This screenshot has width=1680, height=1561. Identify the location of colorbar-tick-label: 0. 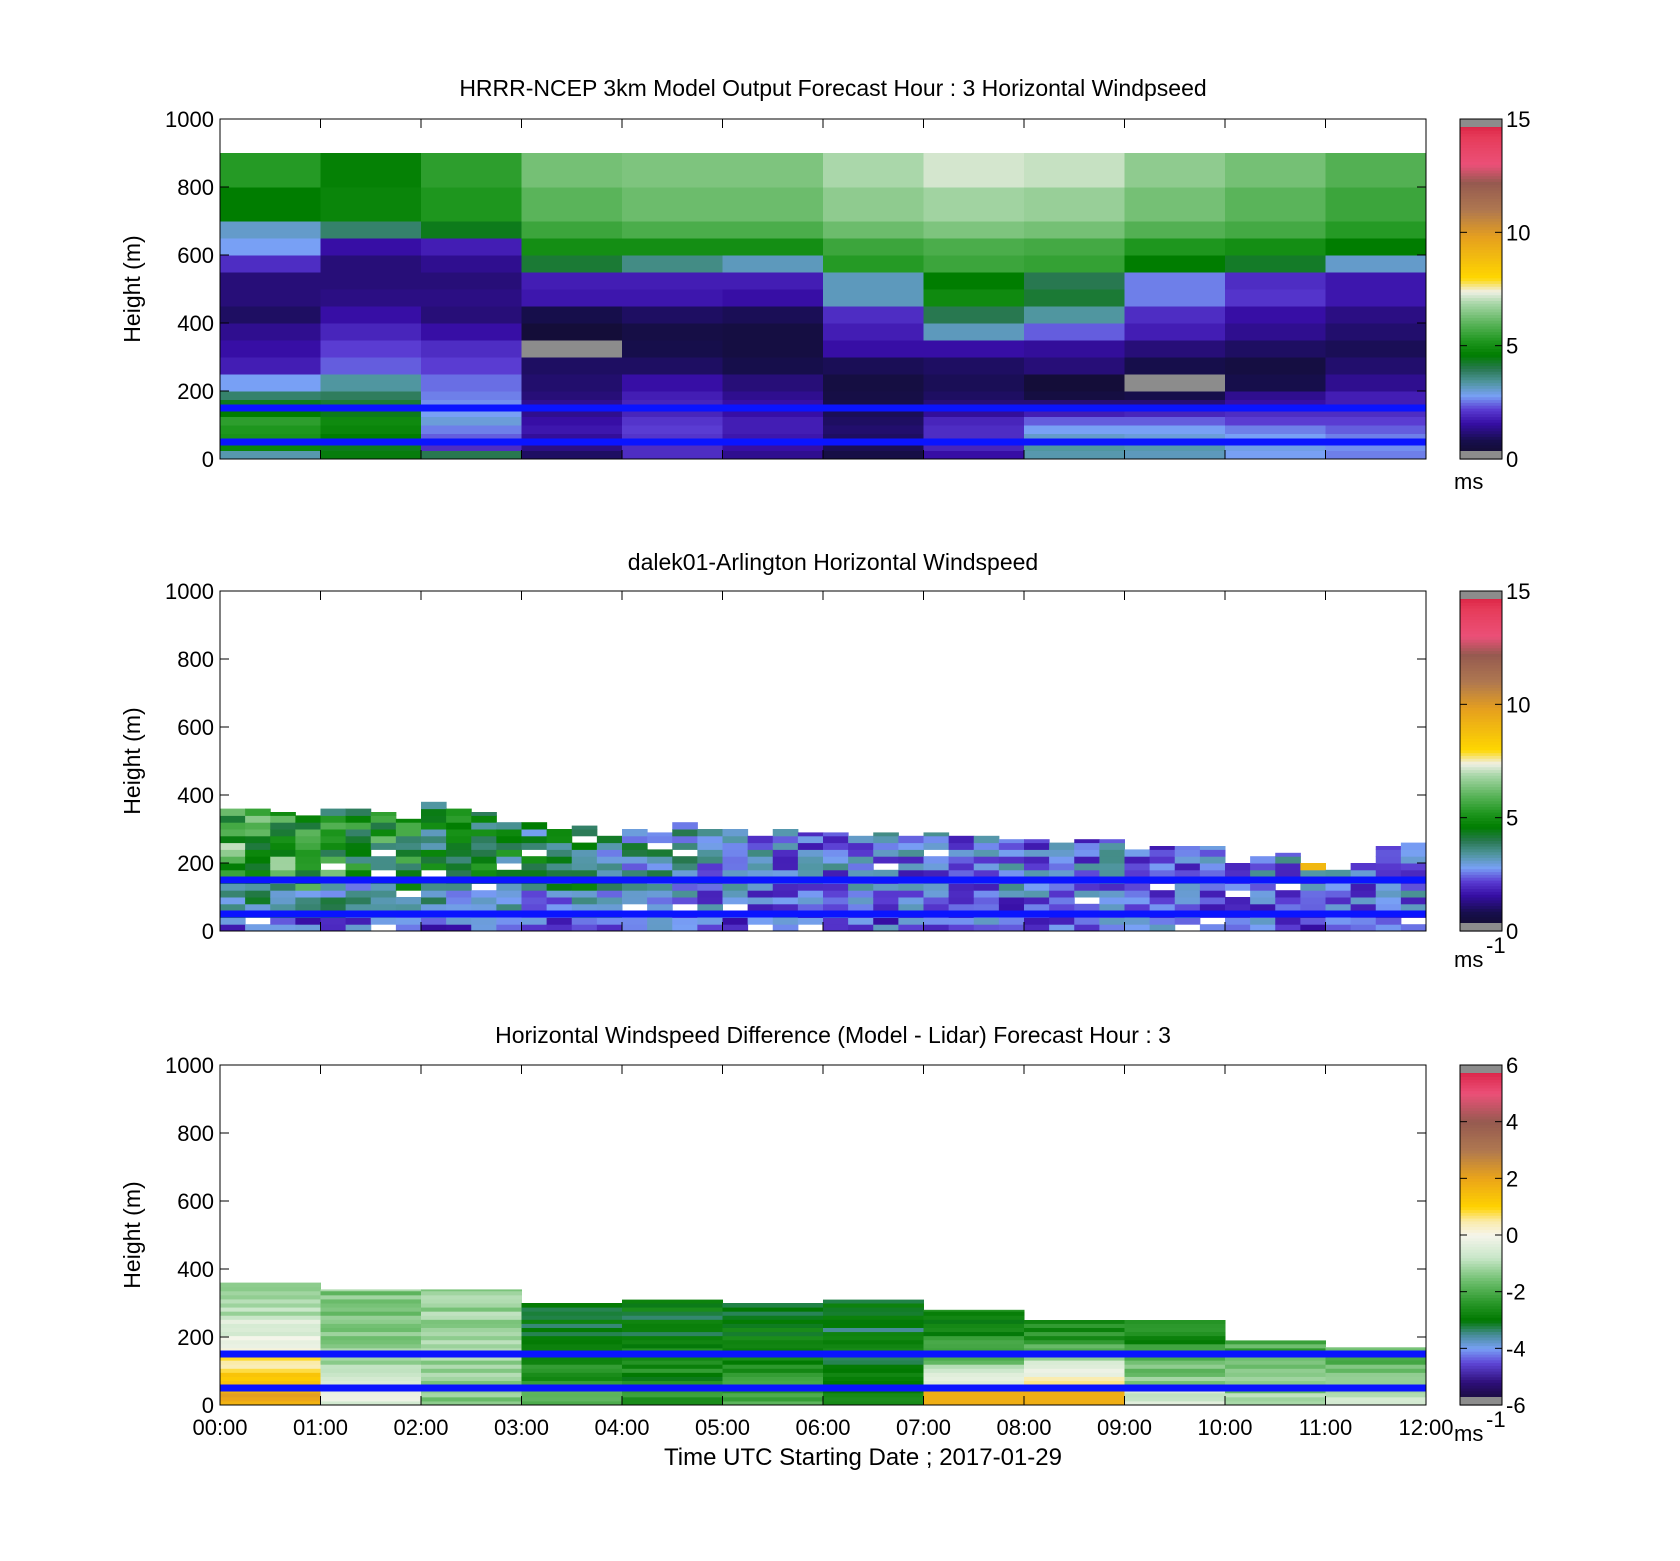
(1512, 1235).